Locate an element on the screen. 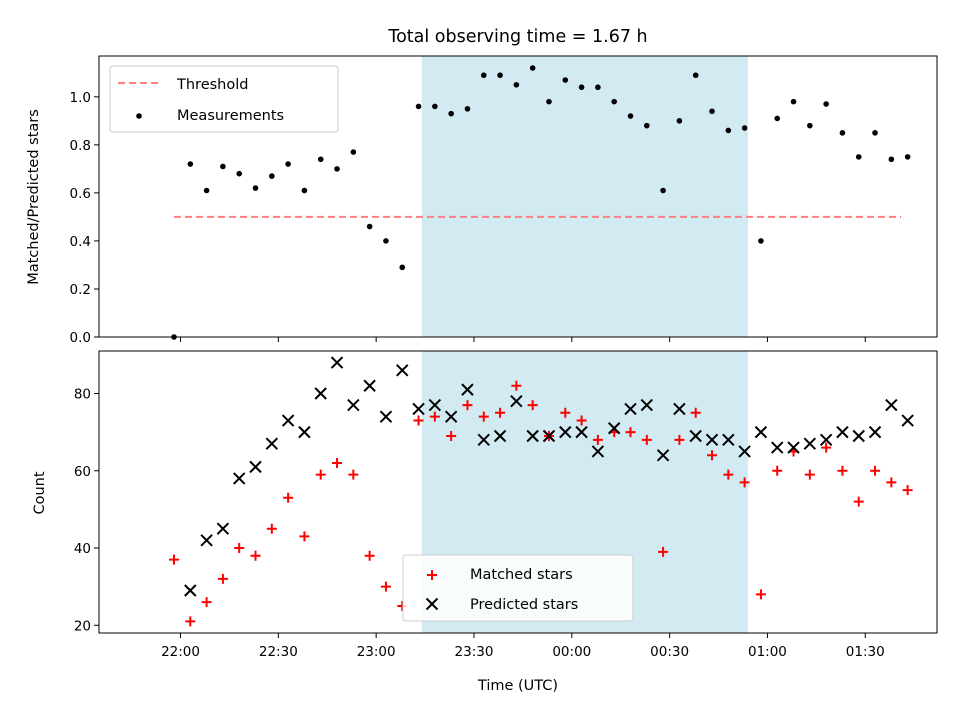 This screenshot has height=720, width=960. top-legend: Threshold Measurements is located at coordinates (224, 99).